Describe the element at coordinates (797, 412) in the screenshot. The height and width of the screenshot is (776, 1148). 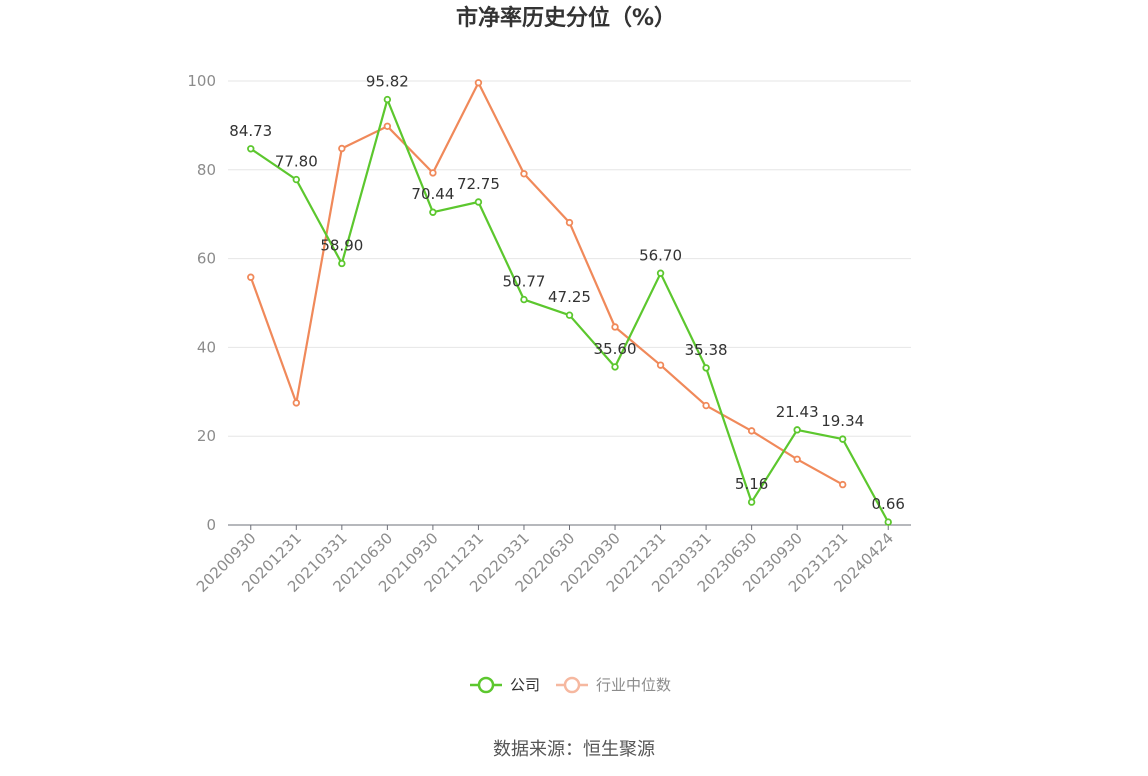
I see `data-label: 21.43` at that location.